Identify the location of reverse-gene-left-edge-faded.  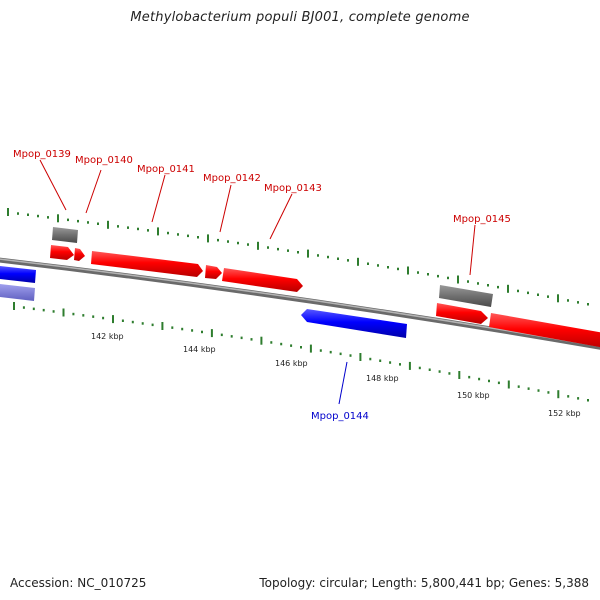
(17, 292).